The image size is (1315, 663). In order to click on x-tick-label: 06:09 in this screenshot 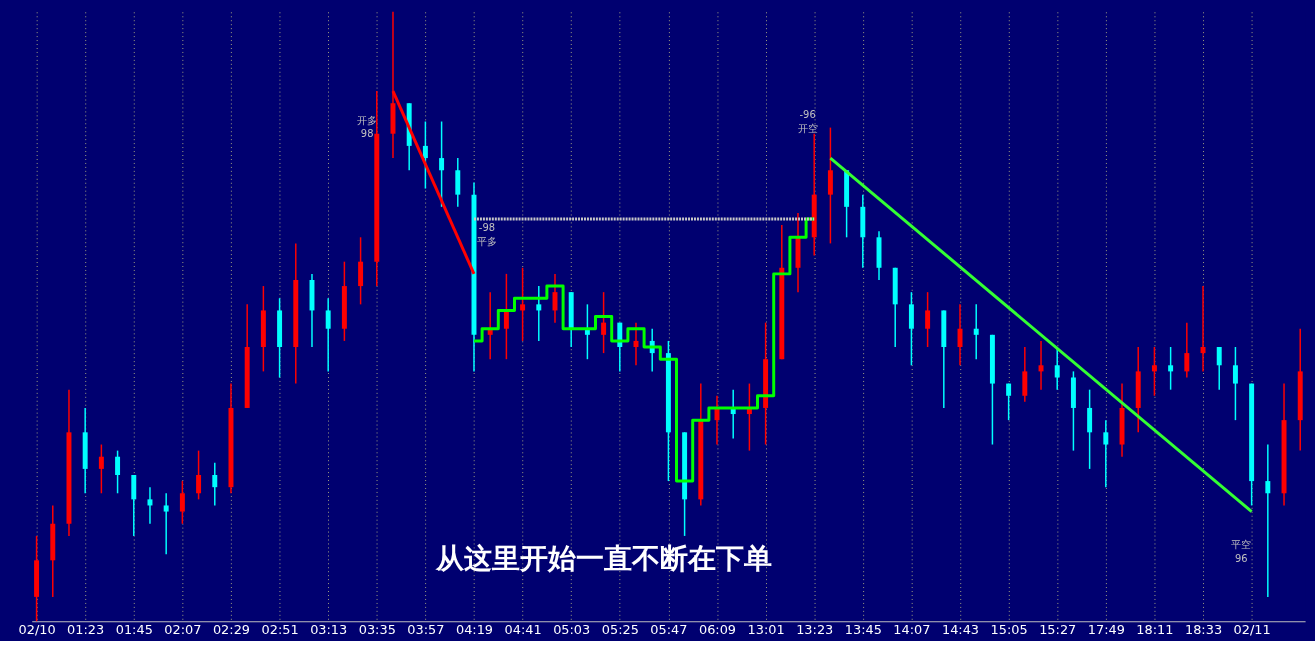, I will do `click(717, 629)`.